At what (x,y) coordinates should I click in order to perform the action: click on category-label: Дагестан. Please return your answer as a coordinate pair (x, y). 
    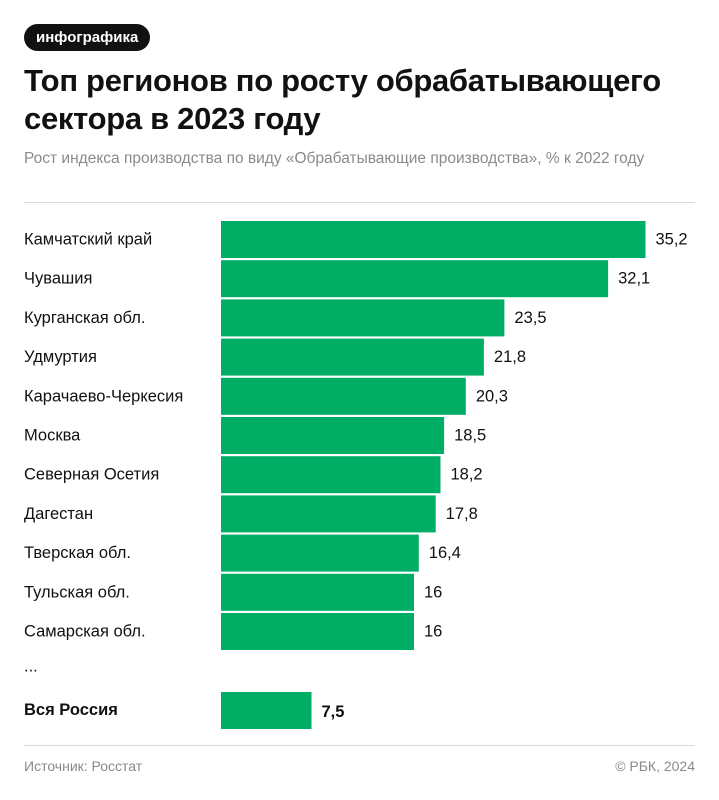
    Looking at the image, I should click on (58, 514).